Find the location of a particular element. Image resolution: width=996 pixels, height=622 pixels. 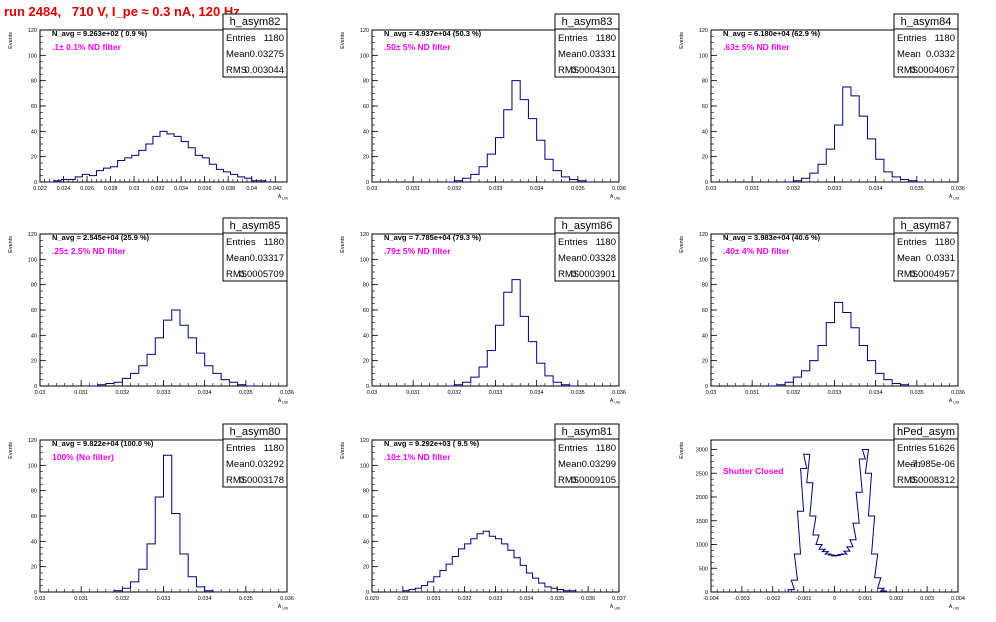

stats-value: 0.003044 is located at coordinates (264, 70).